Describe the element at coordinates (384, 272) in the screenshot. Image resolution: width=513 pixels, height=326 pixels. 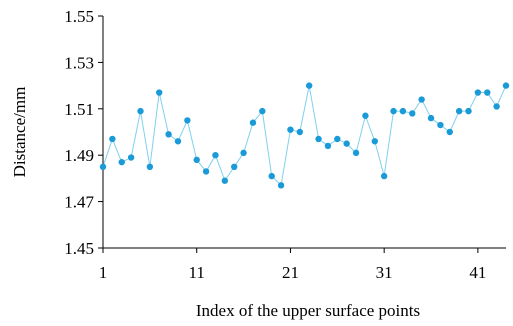
I see `x-tick-label: 31` at that location.